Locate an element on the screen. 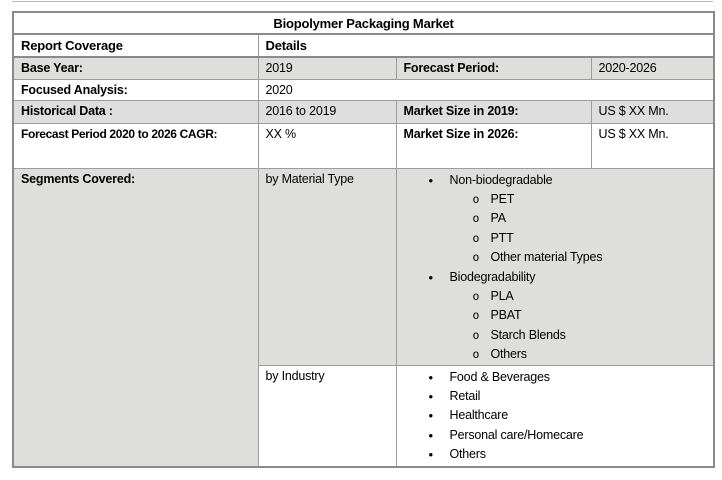 This screenshot has width=722, height=480. base-year-label: Base Year: is located at coordinates (135, 68).